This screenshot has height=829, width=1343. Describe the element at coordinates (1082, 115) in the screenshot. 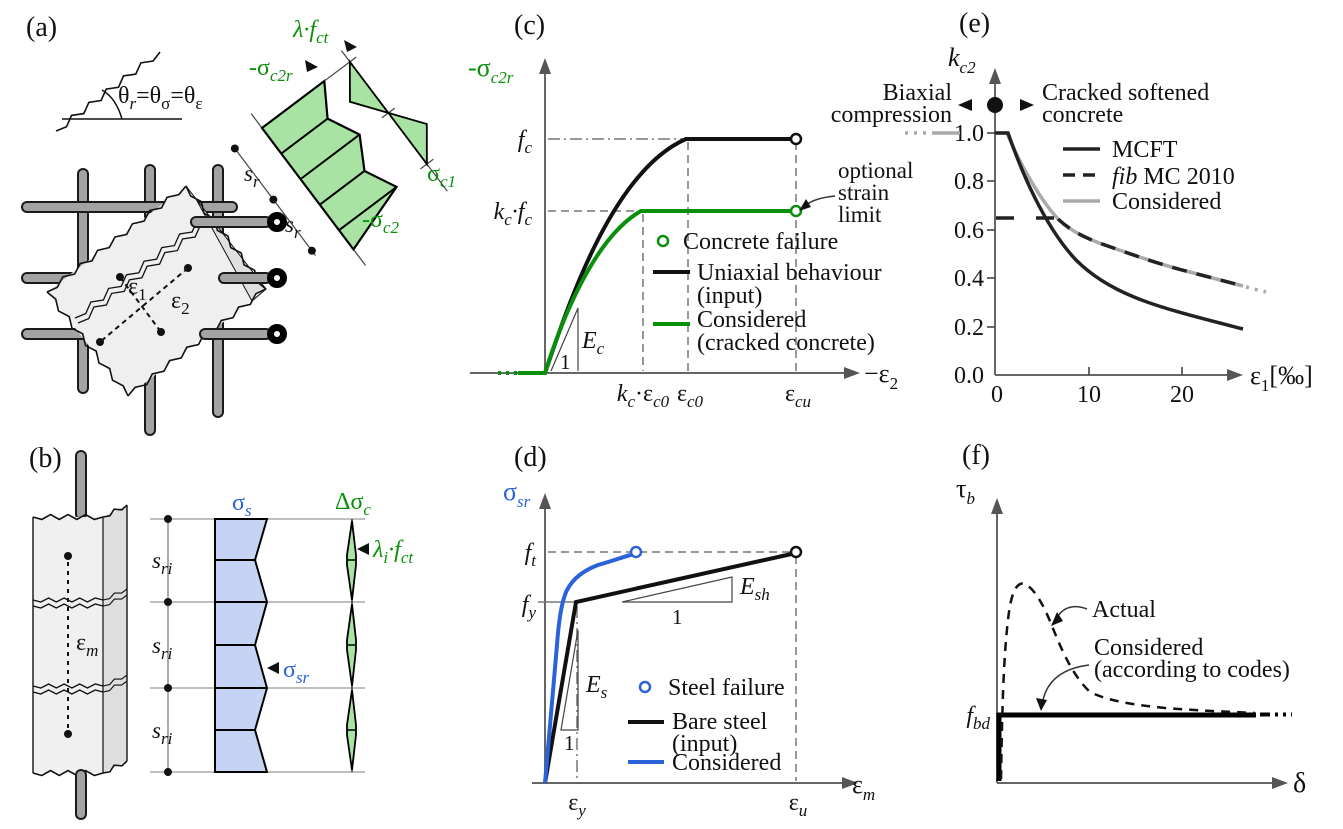

I see `softened-note2: concrete` at that location.